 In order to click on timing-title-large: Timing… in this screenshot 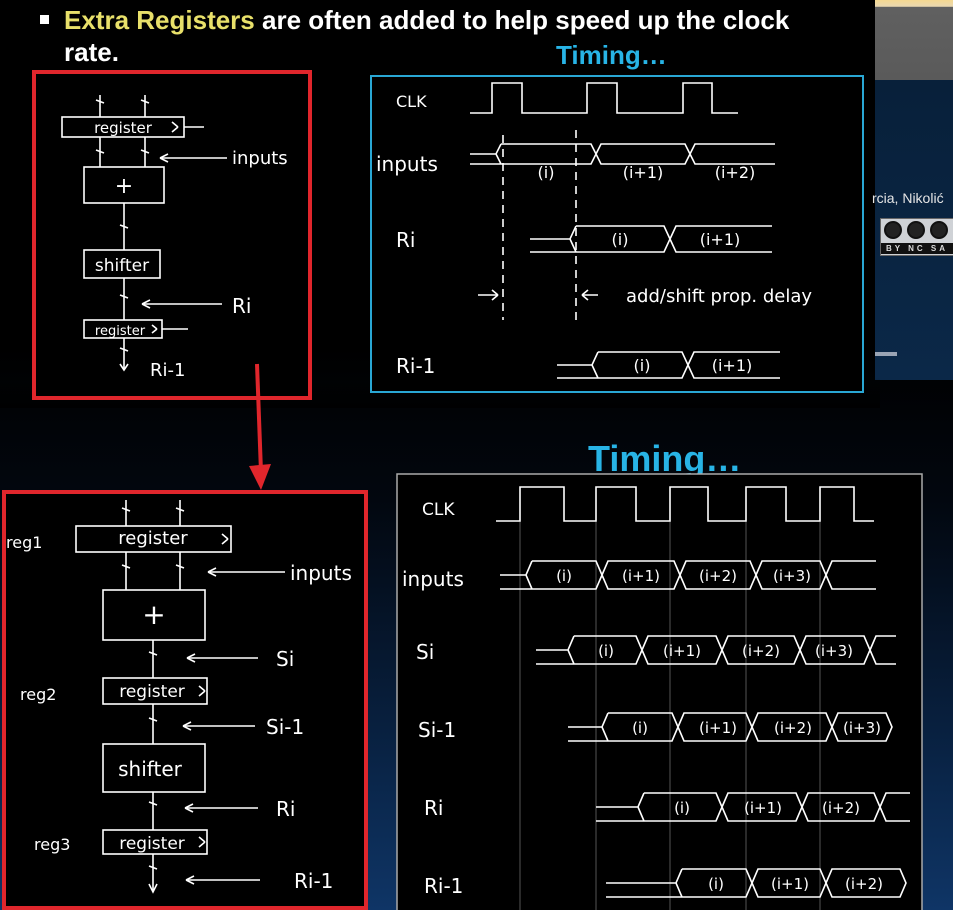, I will do `click(665, 458)`.